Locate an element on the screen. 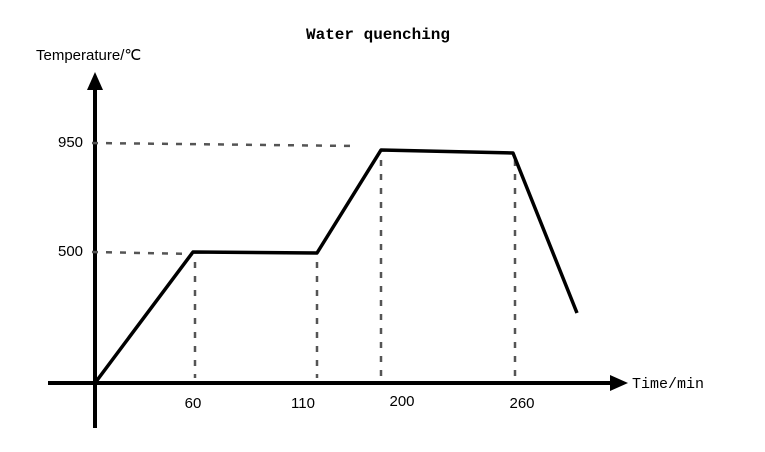  y-axis-label: Temperature/℃ is located at coordinates (88, 55).